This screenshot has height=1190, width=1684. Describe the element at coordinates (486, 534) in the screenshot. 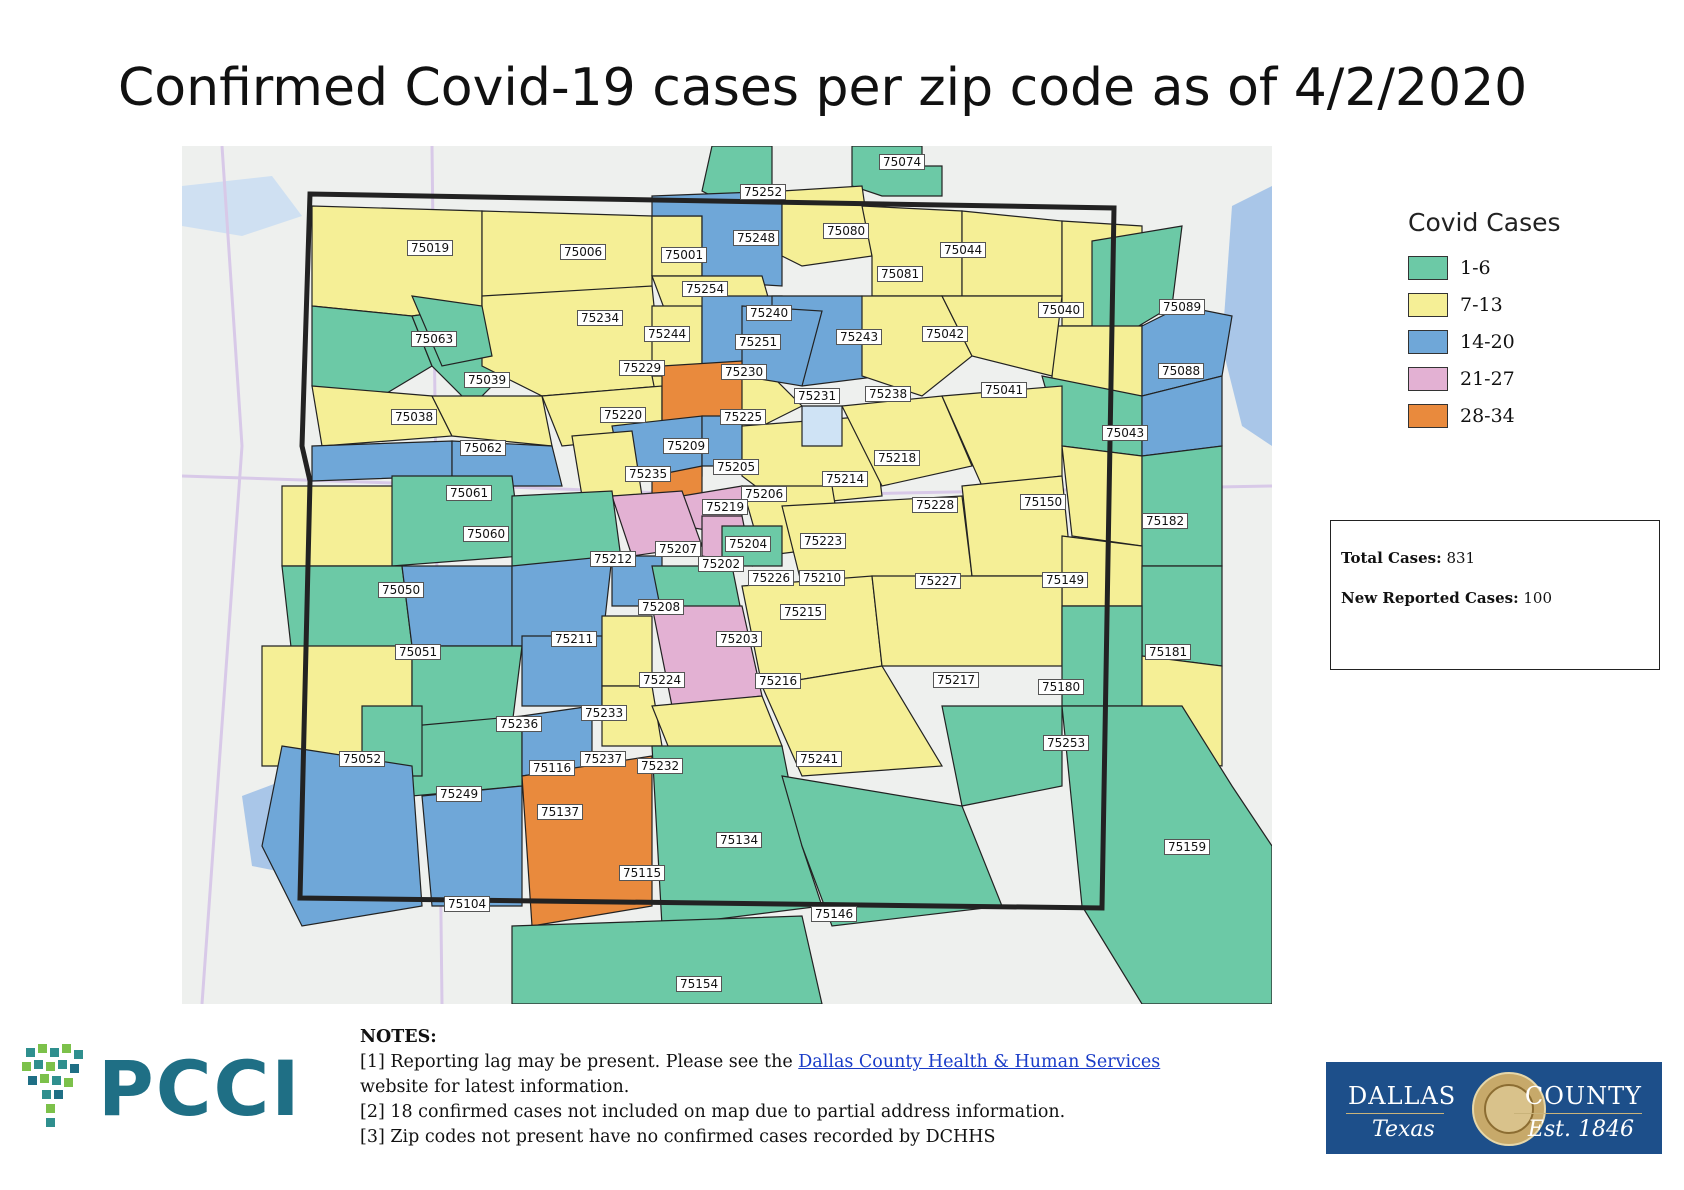

I see `zip-label: 75060` at that location.